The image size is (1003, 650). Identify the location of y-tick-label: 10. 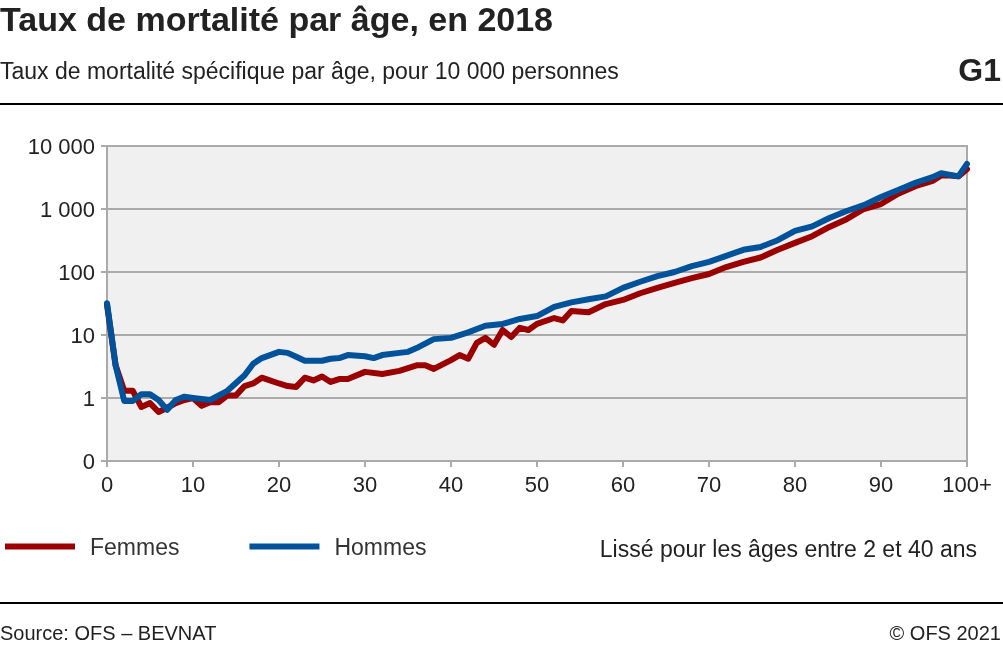
(82, 335).